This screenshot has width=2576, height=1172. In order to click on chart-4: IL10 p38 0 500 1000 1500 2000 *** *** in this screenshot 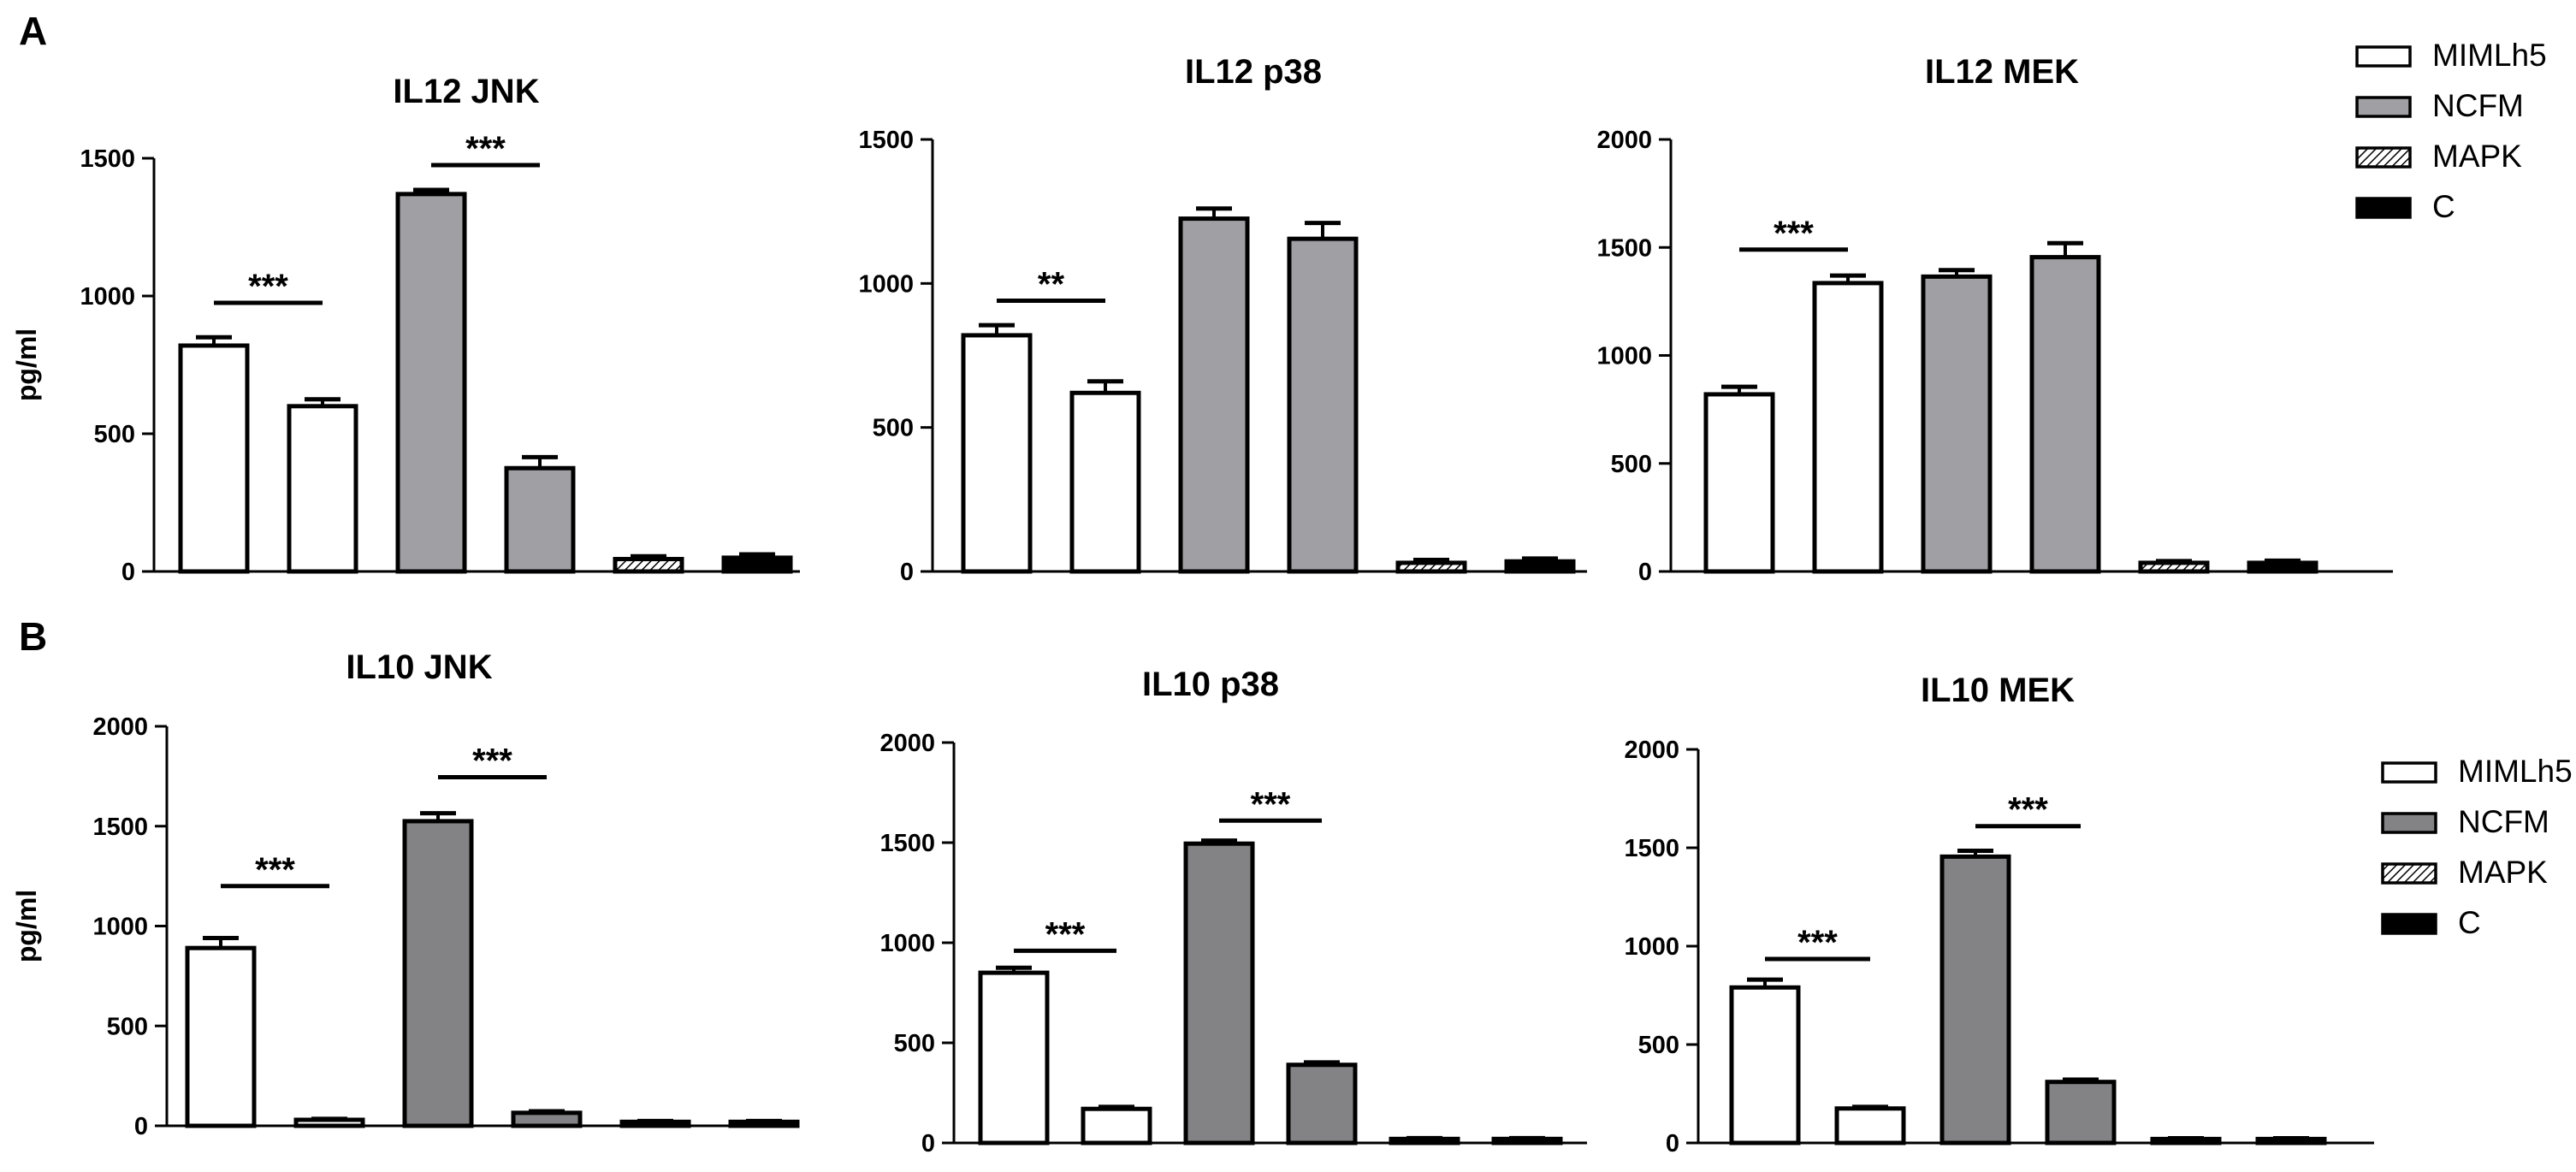, I will do `click(1233, 911)`.